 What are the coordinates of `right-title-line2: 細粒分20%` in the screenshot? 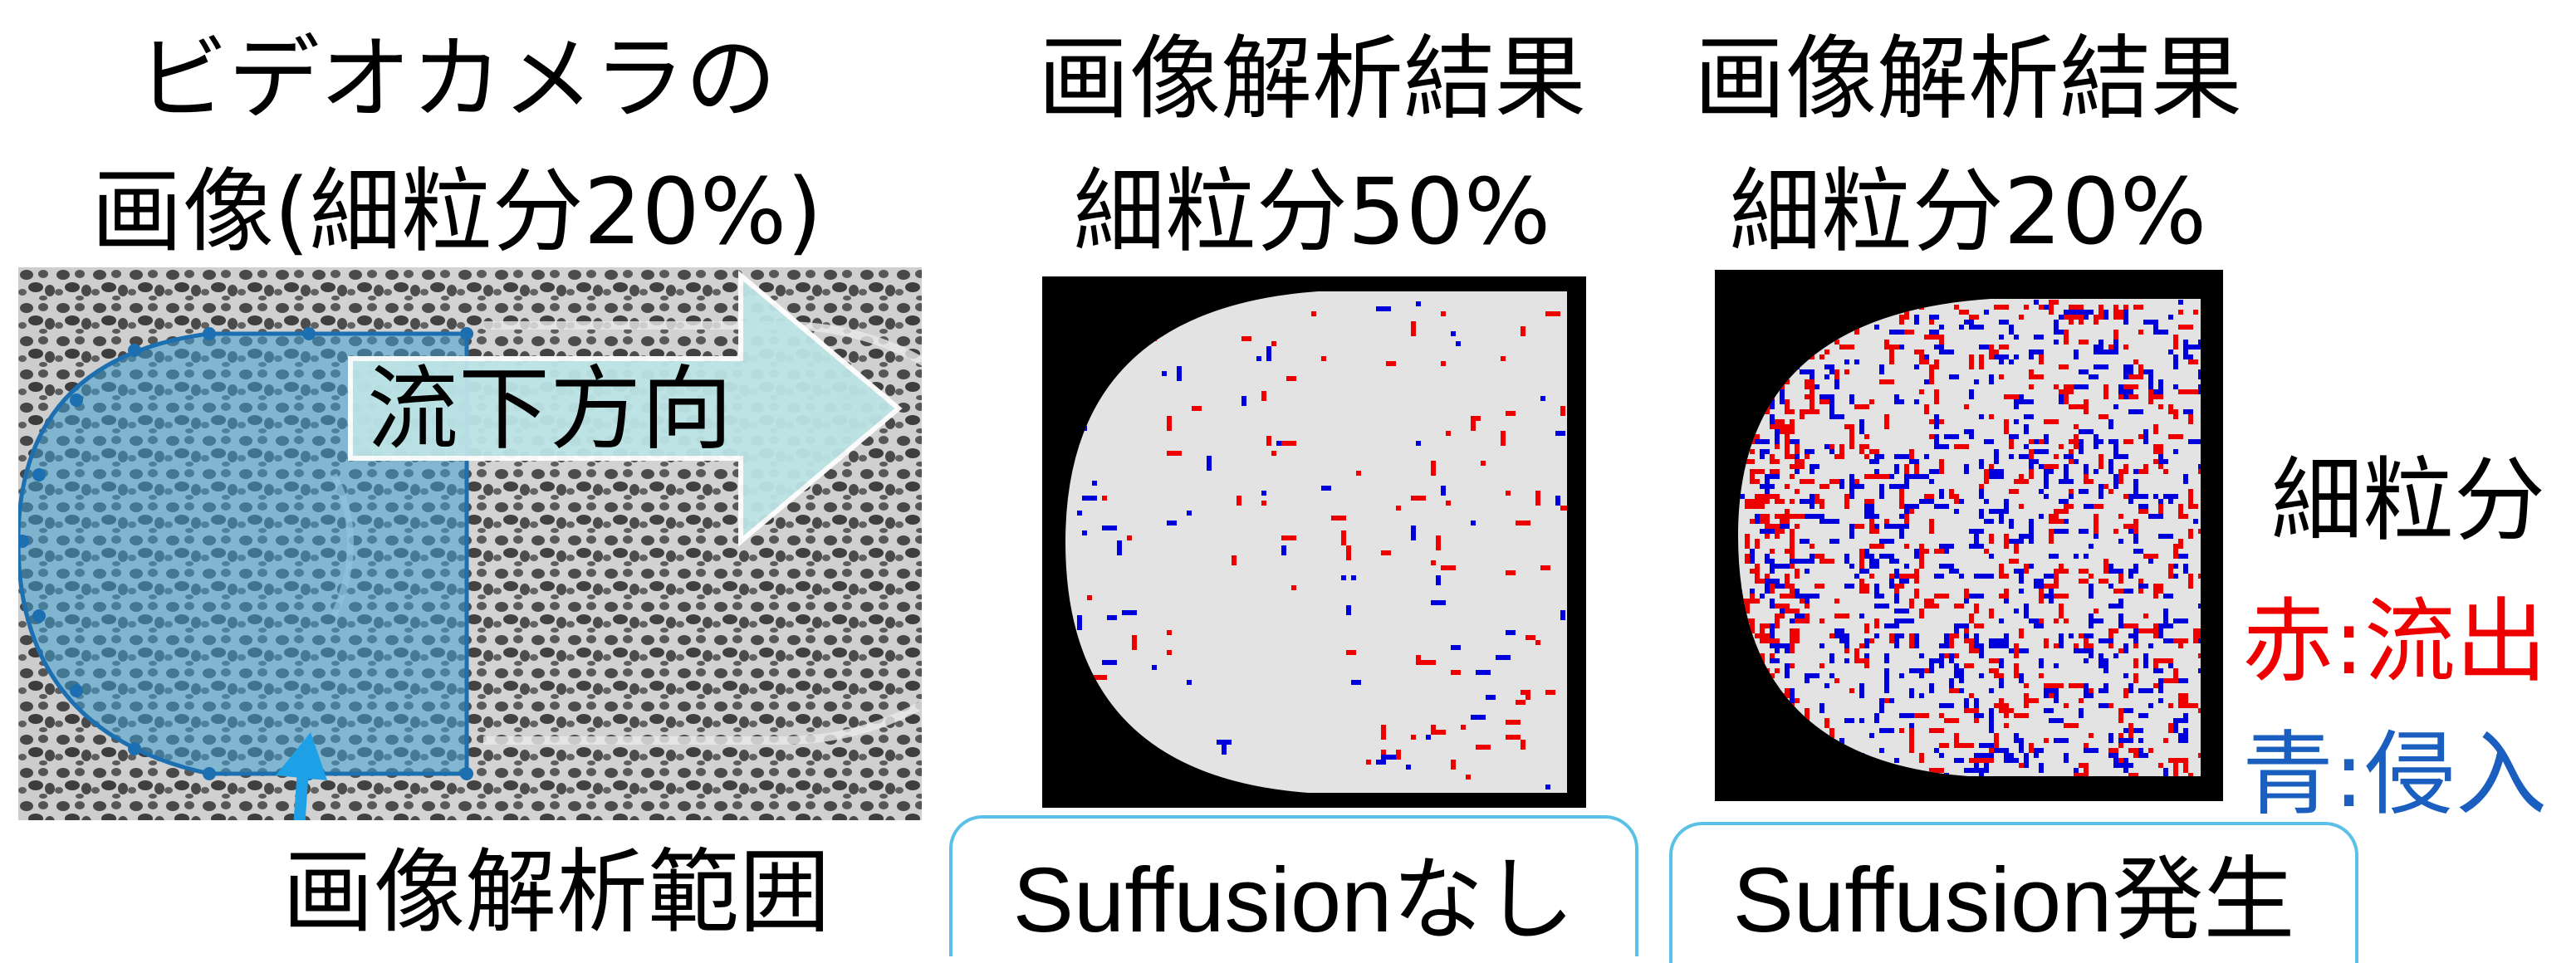 It's located at (1968, 212).